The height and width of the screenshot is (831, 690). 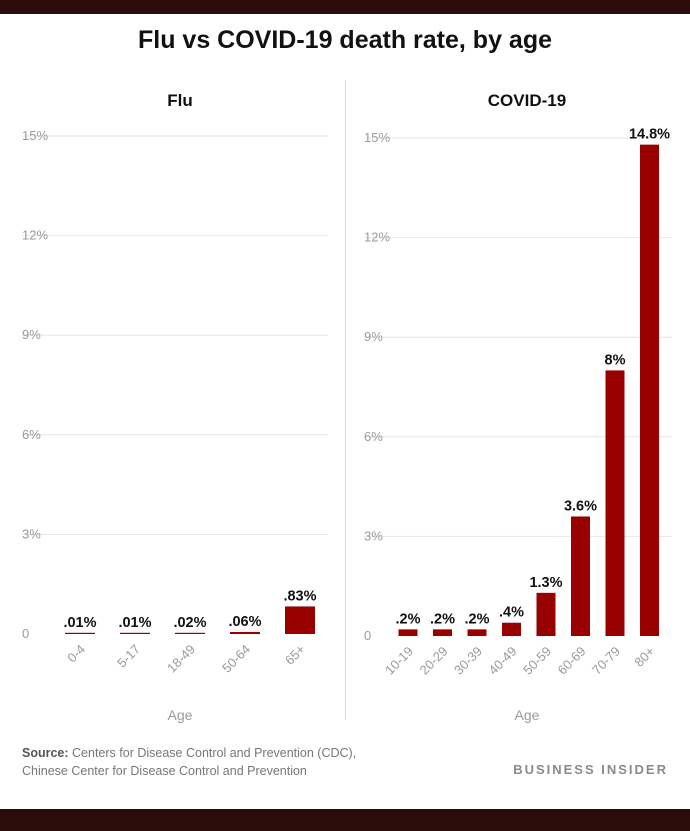 I want to click on x-tick-label: 50-59, so click(x=537, y=661).